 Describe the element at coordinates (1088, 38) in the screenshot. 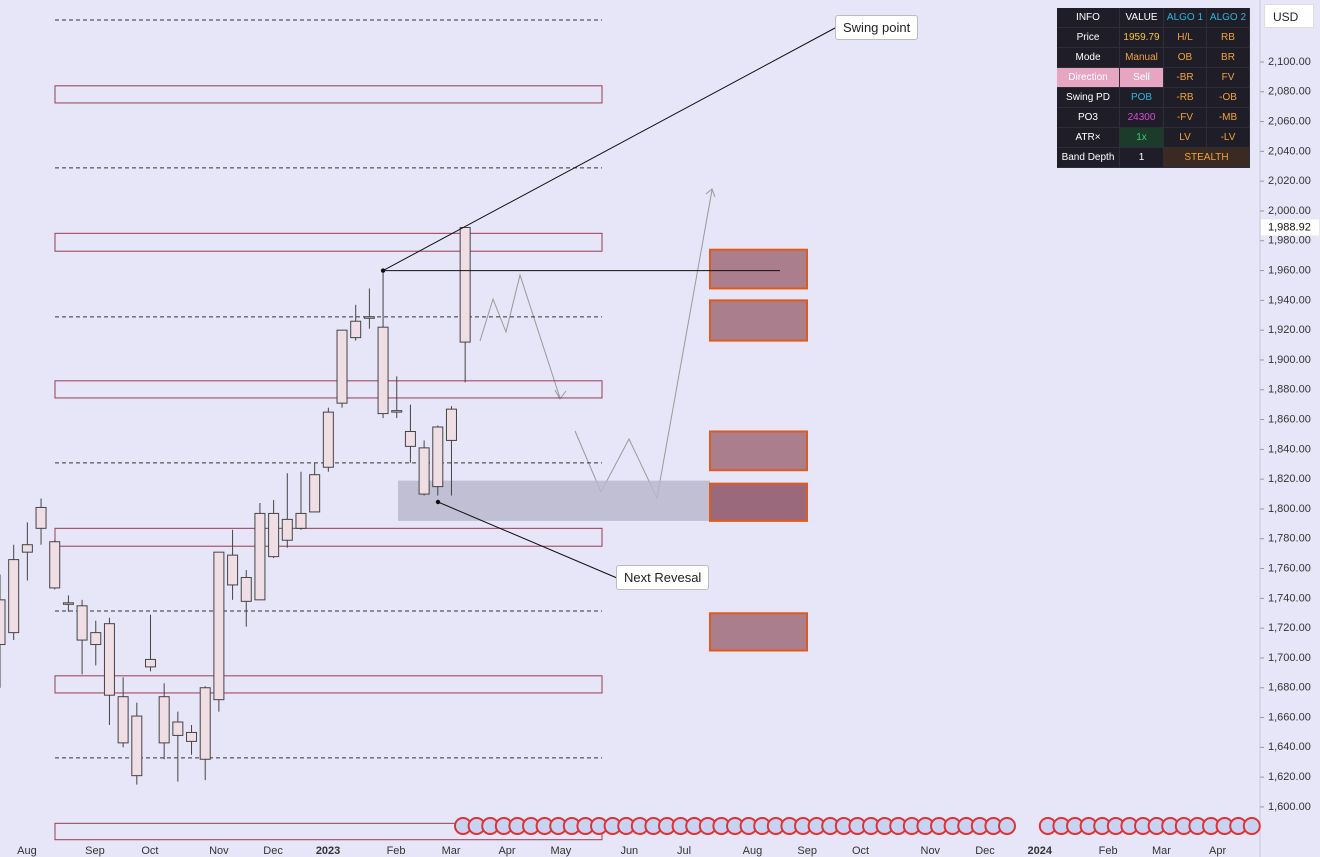

I see `table-cell: Price` at that location.